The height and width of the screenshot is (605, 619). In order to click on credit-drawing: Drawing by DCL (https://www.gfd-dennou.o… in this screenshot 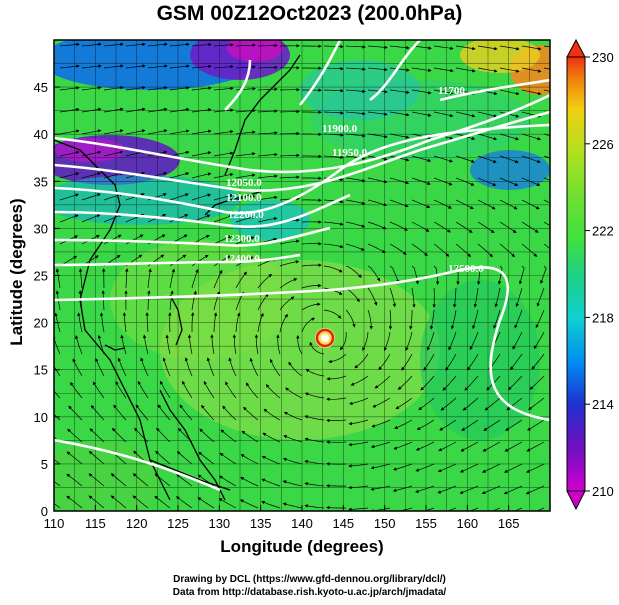, I will do `click(309, 579)`.